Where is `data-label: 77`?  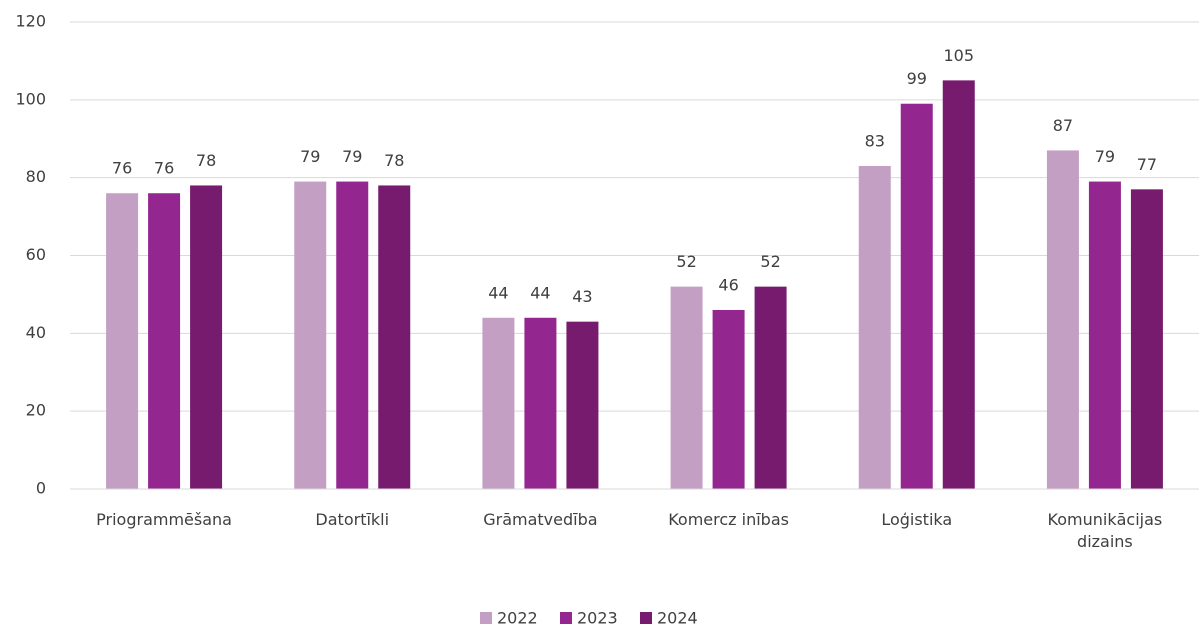
data-label: 77 is located at coordinates (1147, 164).